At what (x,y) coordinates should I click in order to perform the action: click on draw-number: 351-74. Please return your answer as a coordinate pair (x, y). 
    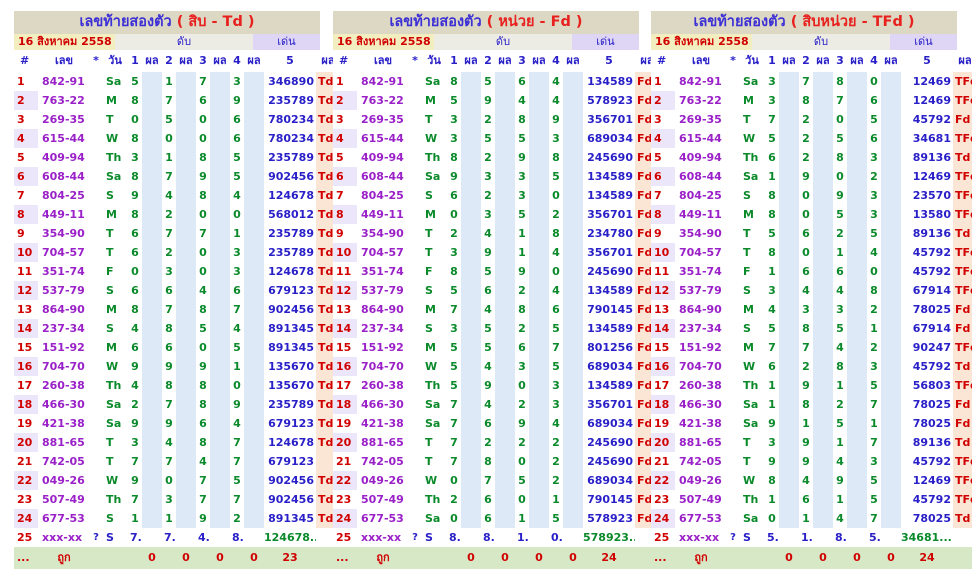
    Looking at the image, I should click on (701, 271).